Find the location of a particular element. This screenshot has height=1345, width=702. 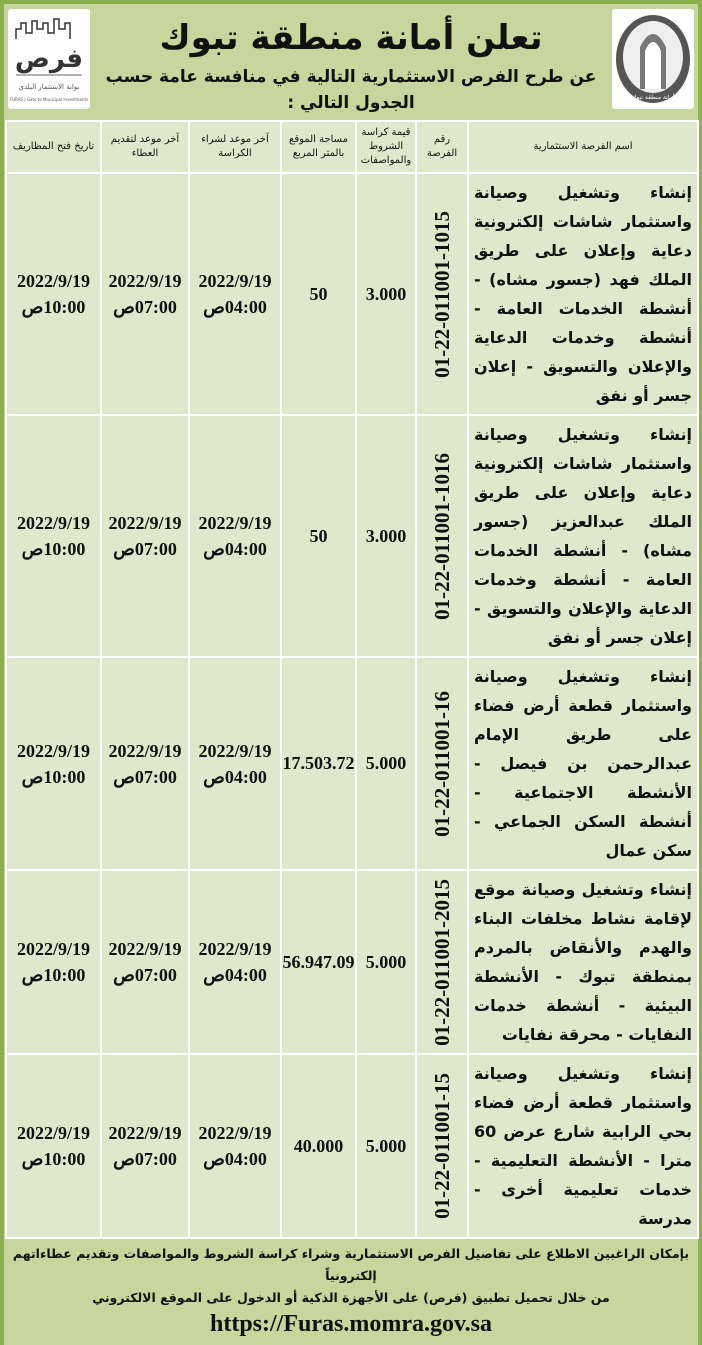

header-opportunity-name: اسم الفرصة الاستثمارية is located at coordinates (583, 147).